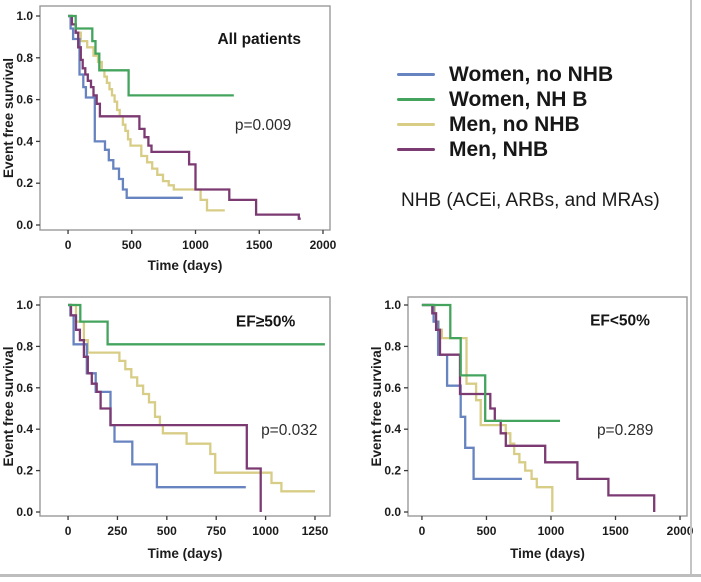 This screenshot has width=701, height=582. What do you see at coordinates (315, 531) in the screenshot?
I see `x-tick-label: 1250` at bounding box center [315, 531].